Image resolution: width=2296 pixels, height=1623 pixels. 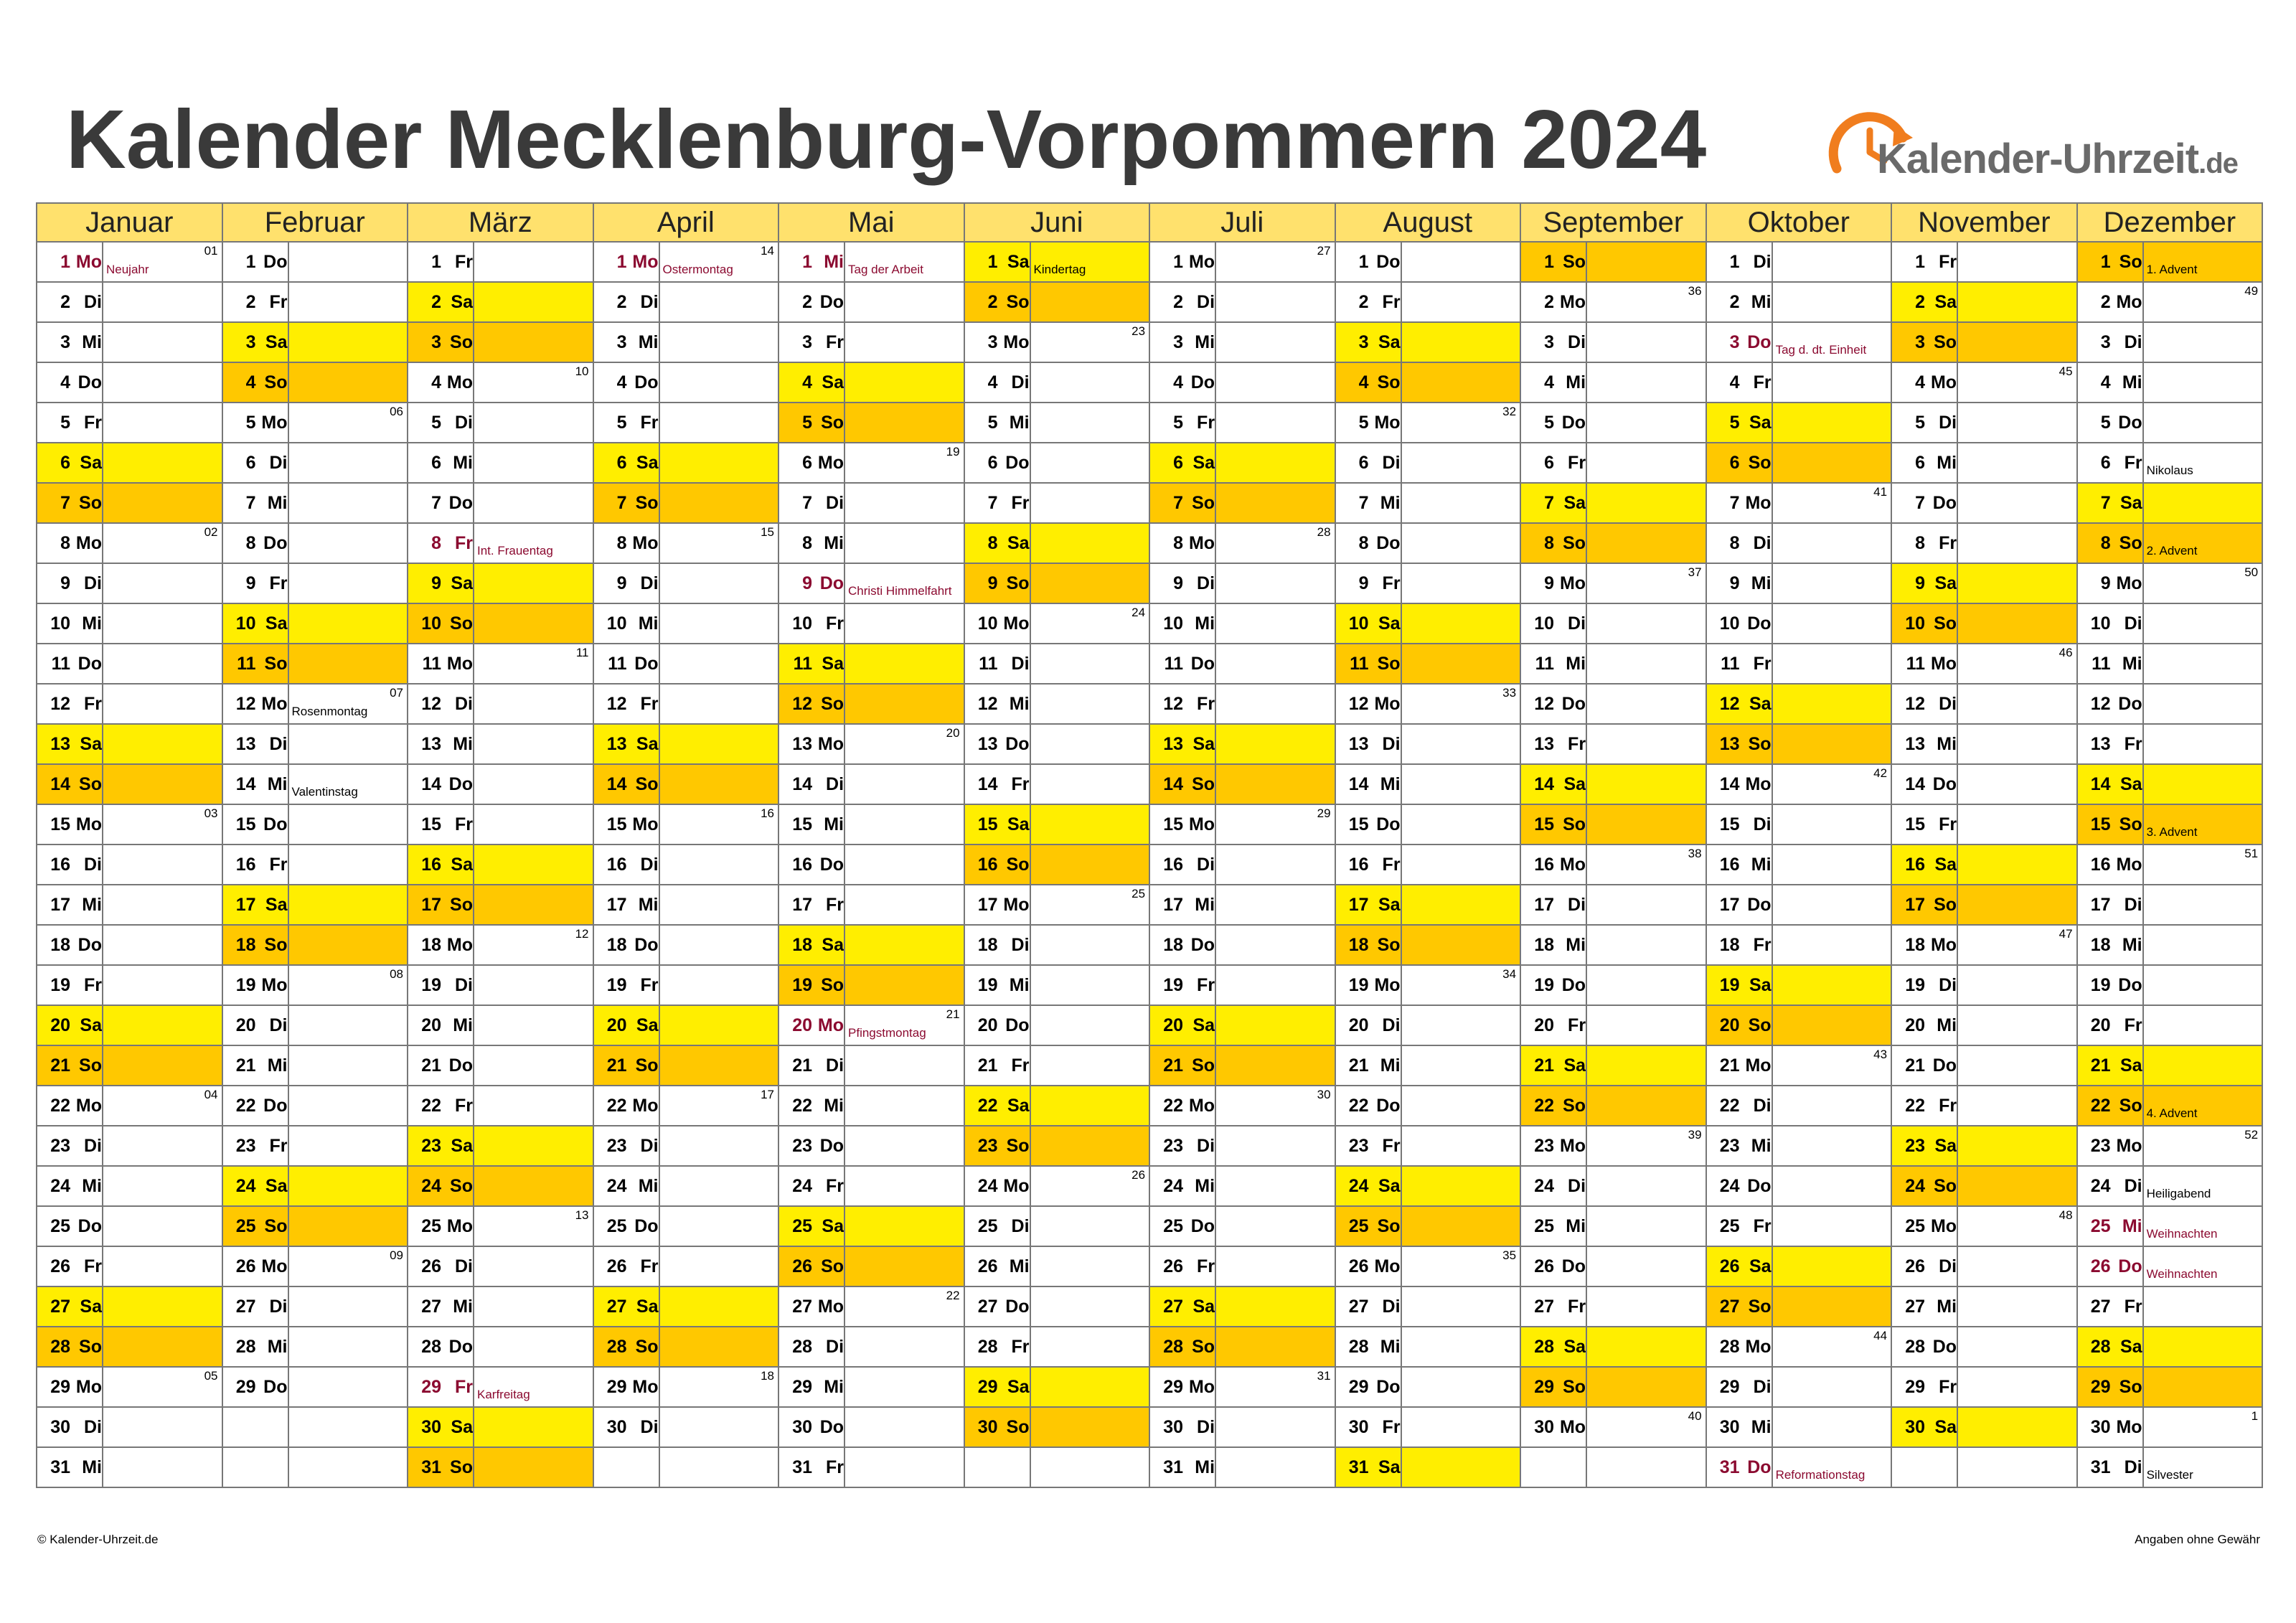 I want to click on note-cell: 25, so click(x=1090, y=905).